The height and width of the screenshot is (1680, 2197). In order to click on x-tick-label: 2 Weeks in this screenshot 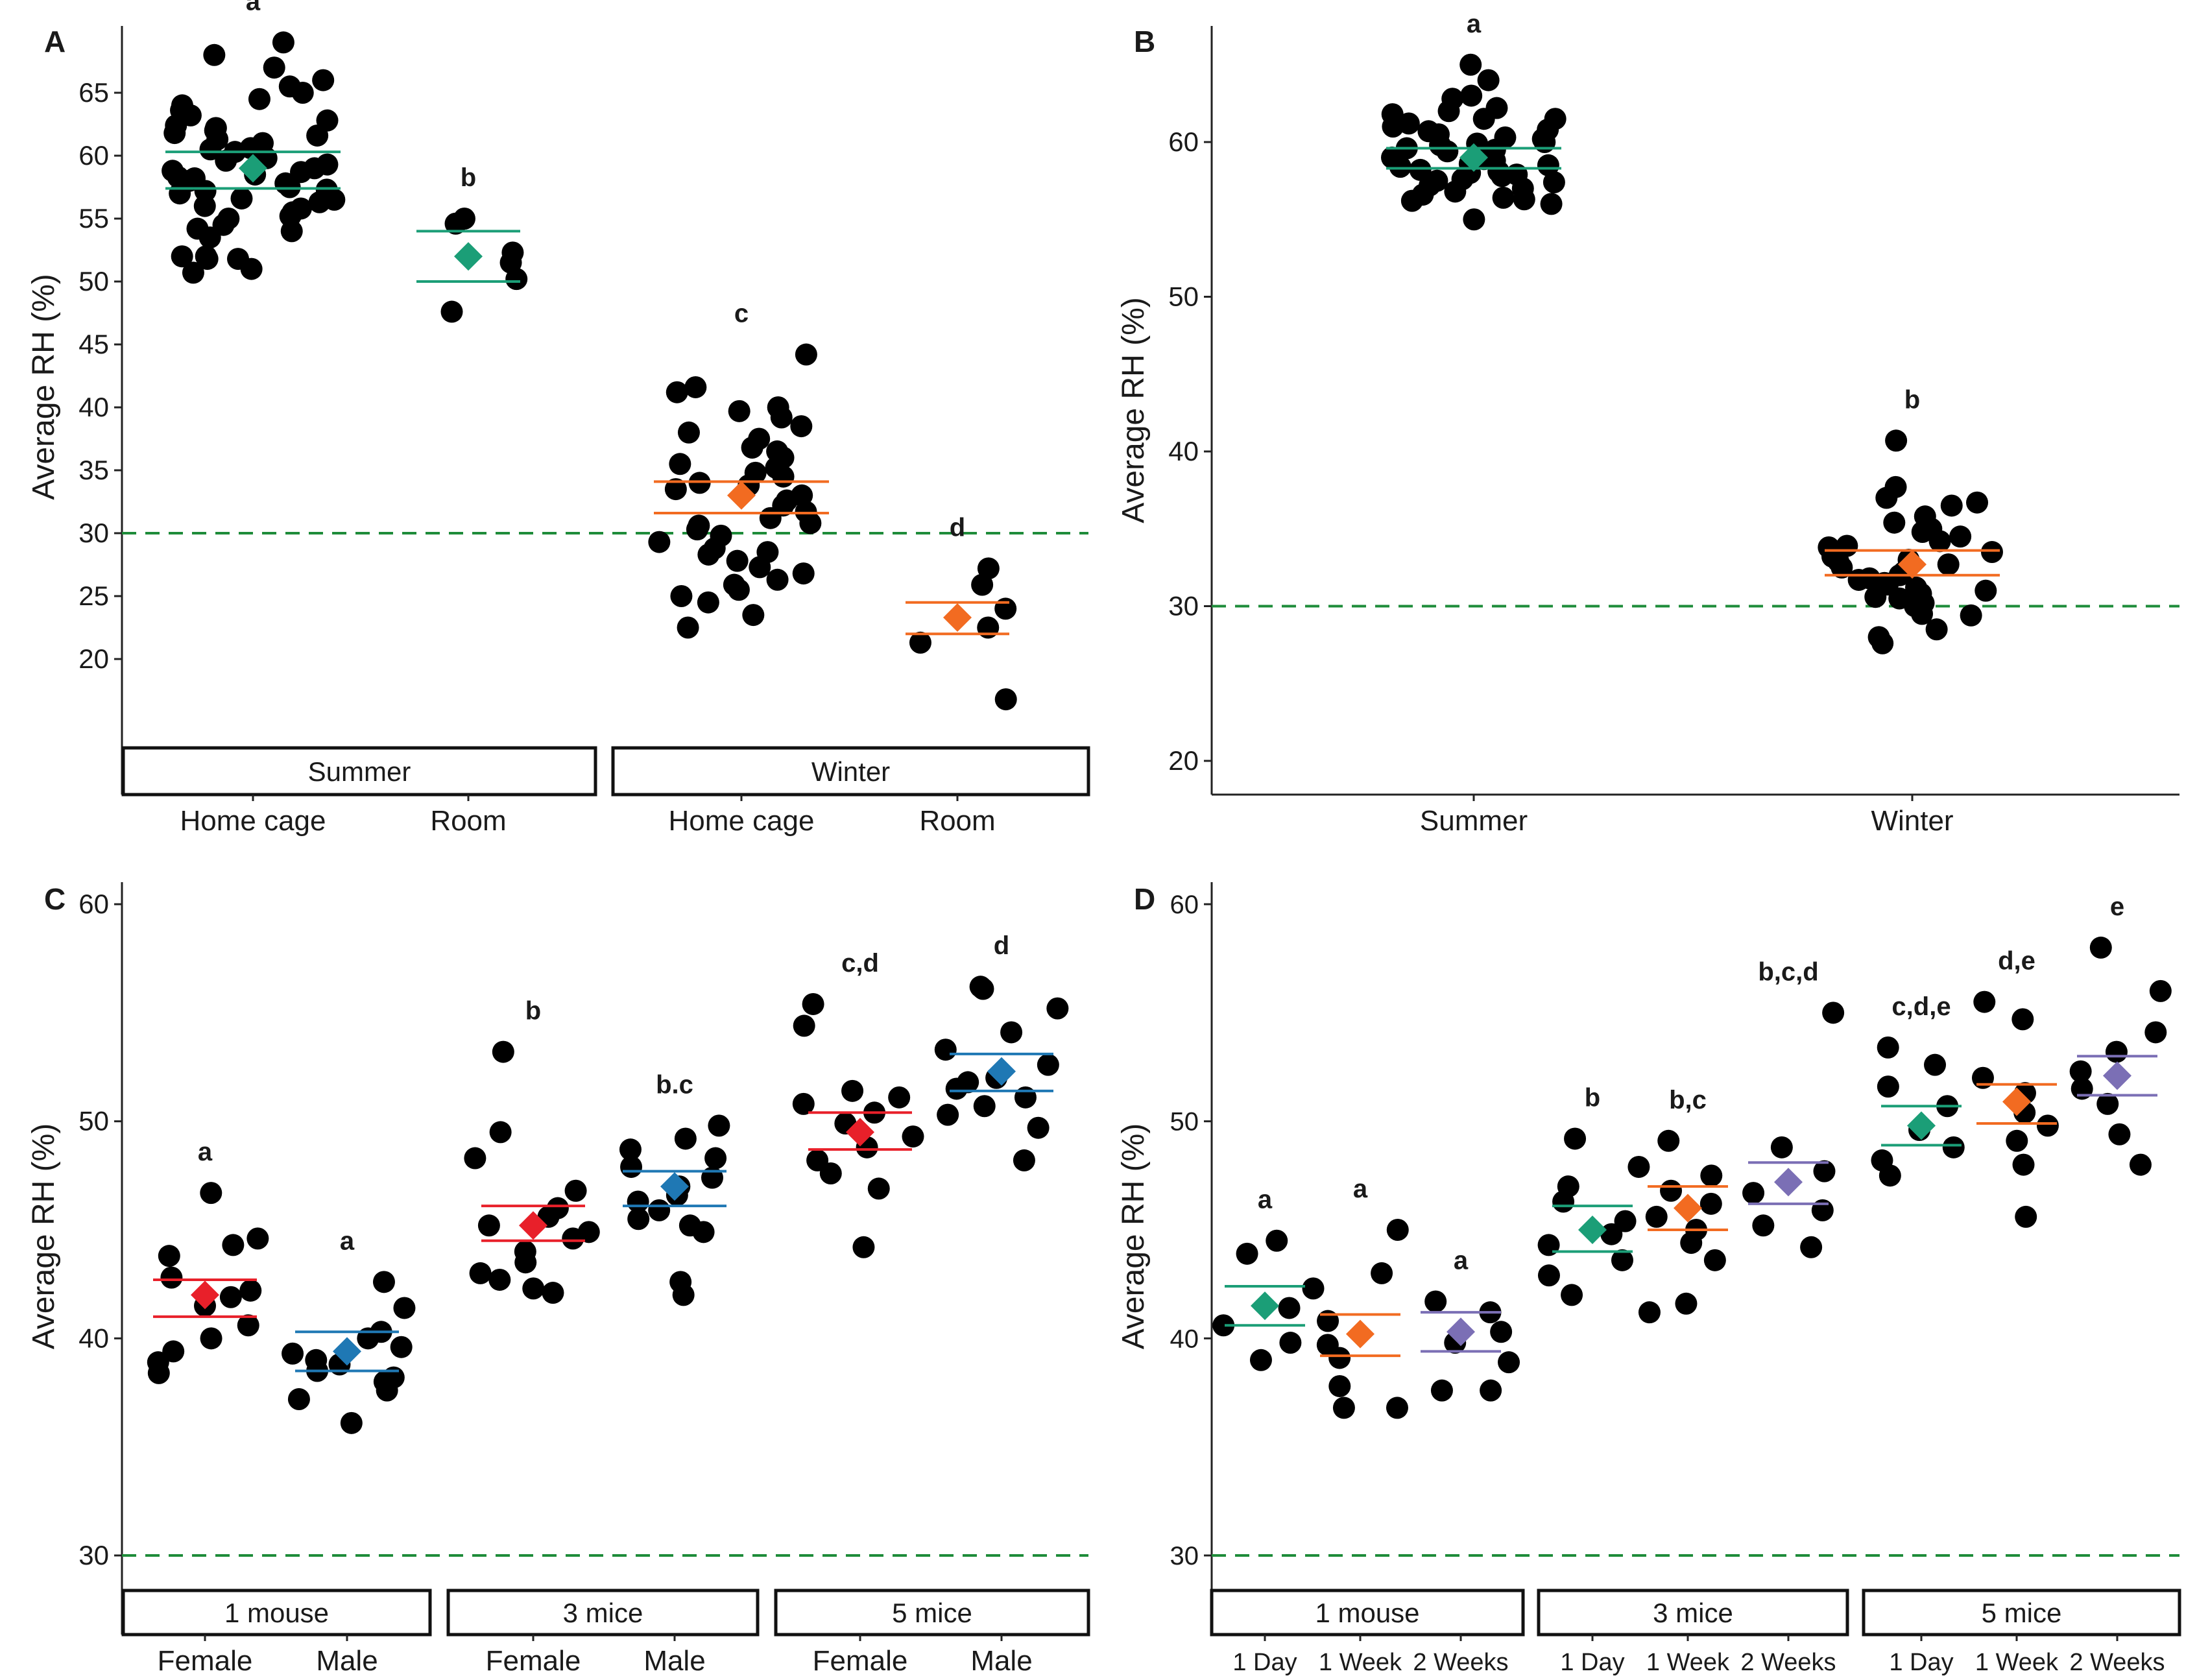, I will do `click(1460, 1663)`.